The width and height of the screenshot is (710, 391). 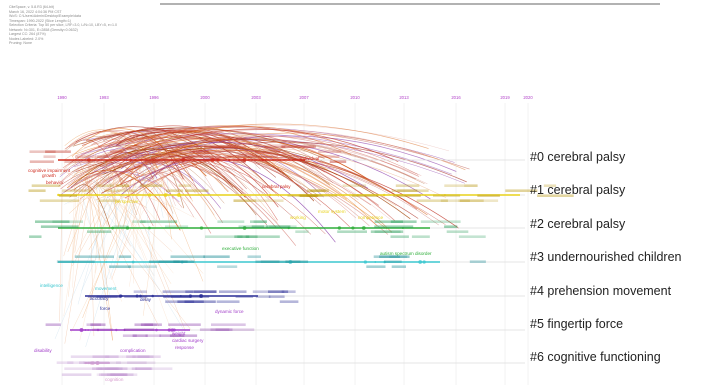 I want to click on term-label: cerebral palsy, so click(x=276, y=186).